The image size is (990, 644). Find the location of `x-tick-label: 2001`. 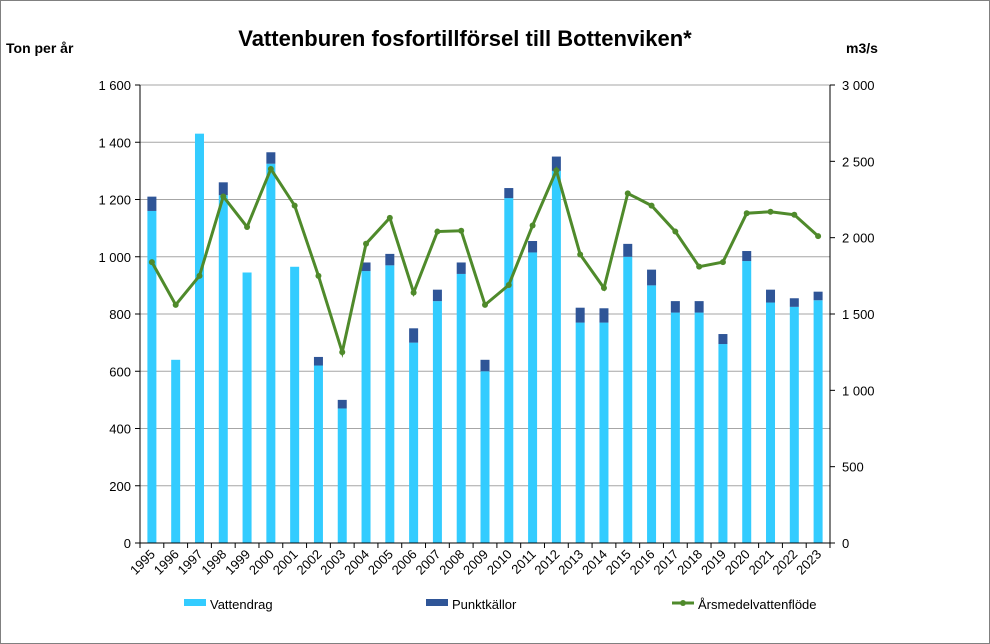

x-tick-label: 2001 is located at coordinates (285, 562).